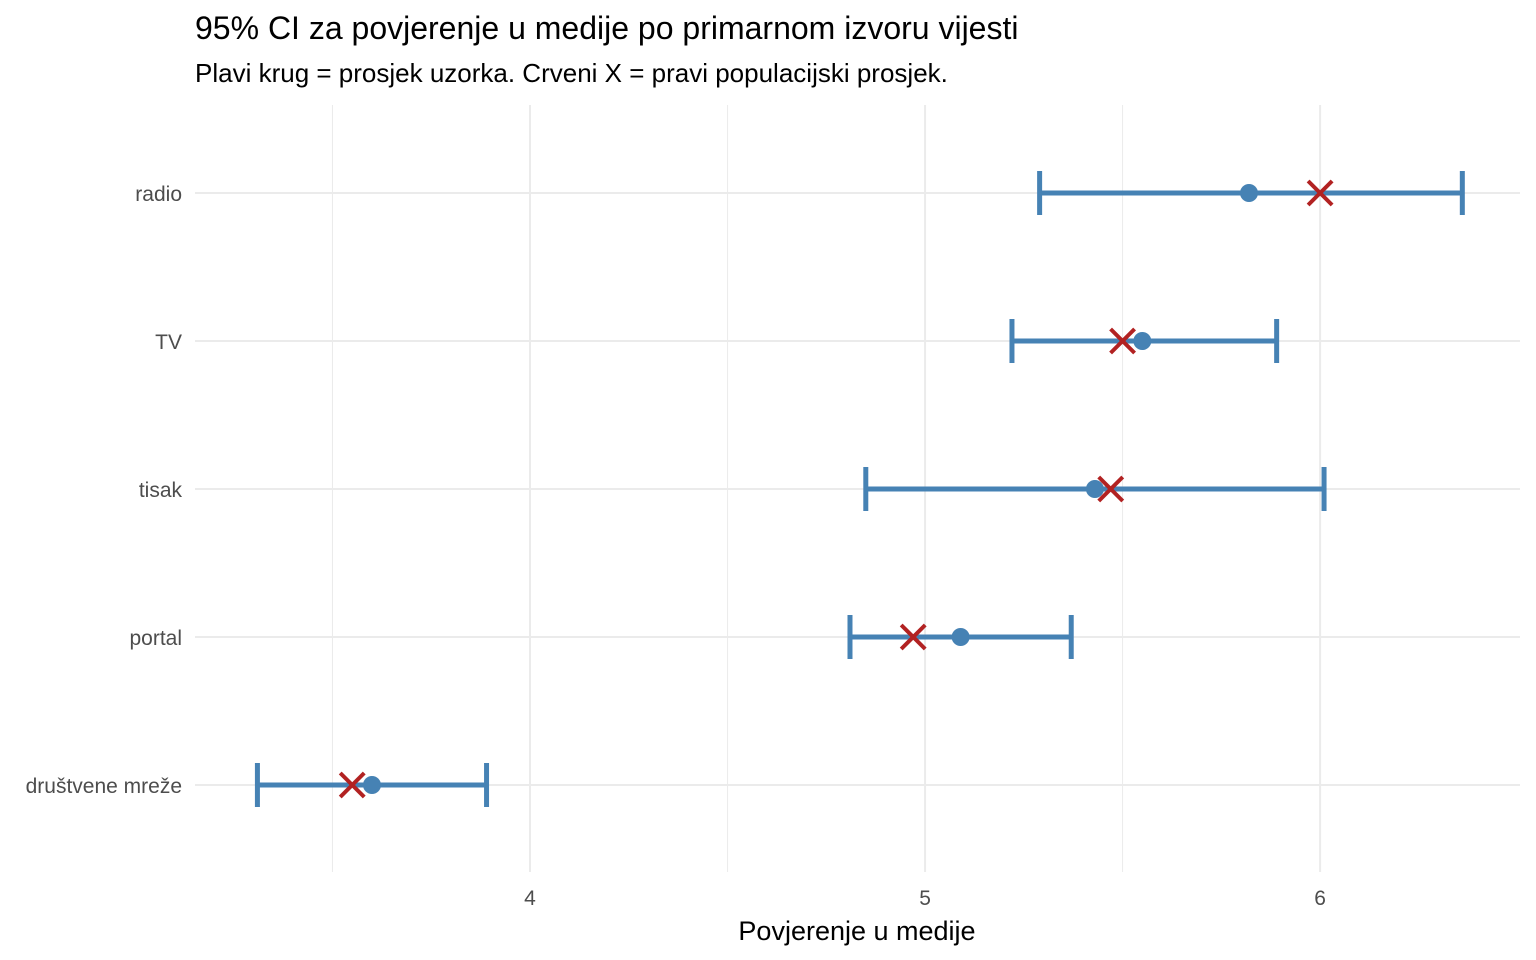 The width and height of the screenshot is (1536, 960). I want to click on y-tick-label: portal, so click(155, 638).